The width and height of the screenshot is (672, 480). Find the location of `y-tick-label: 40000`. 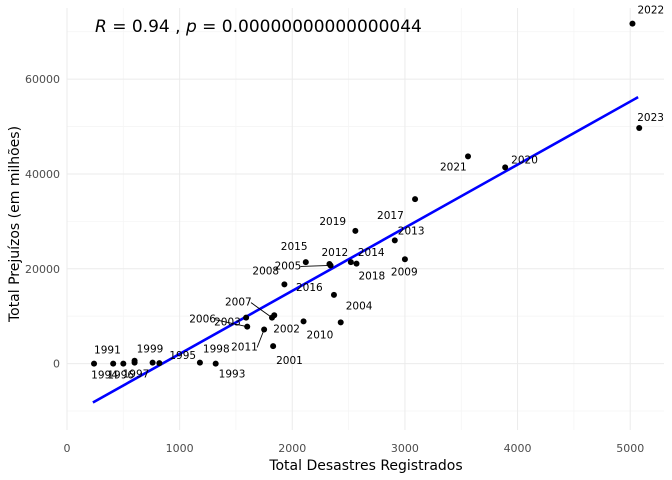

y-tick-label: 40000 is located at coordinates (42, 174).